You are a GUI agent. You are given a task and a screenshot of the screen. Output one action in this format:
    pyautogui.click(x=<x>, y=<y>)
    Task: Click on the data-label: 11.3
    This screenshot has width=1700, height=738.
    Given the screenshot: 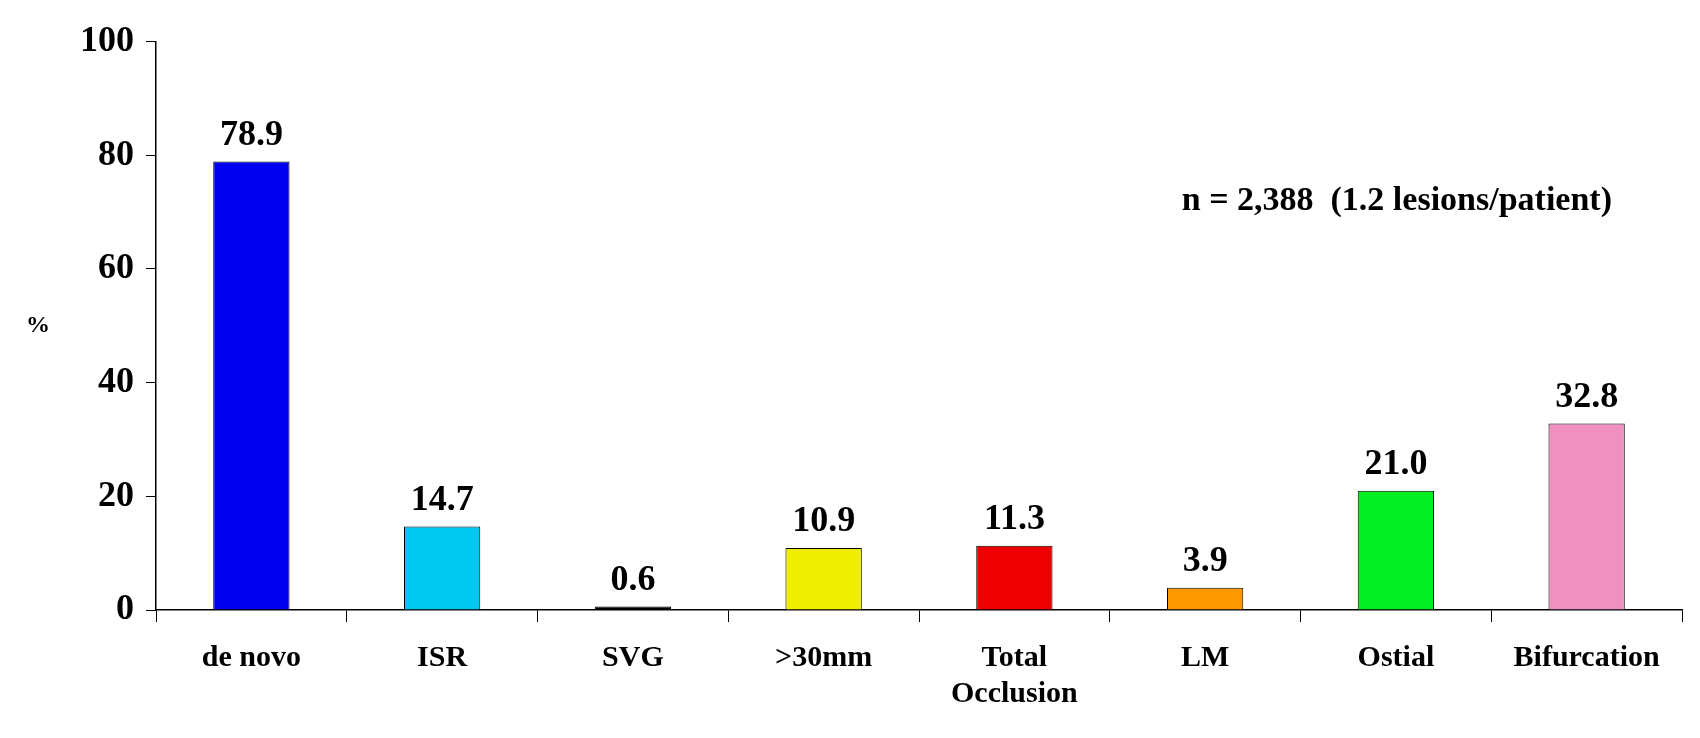 What is the action you would take?
    pyautogui.click(x=1014, y=517)
    